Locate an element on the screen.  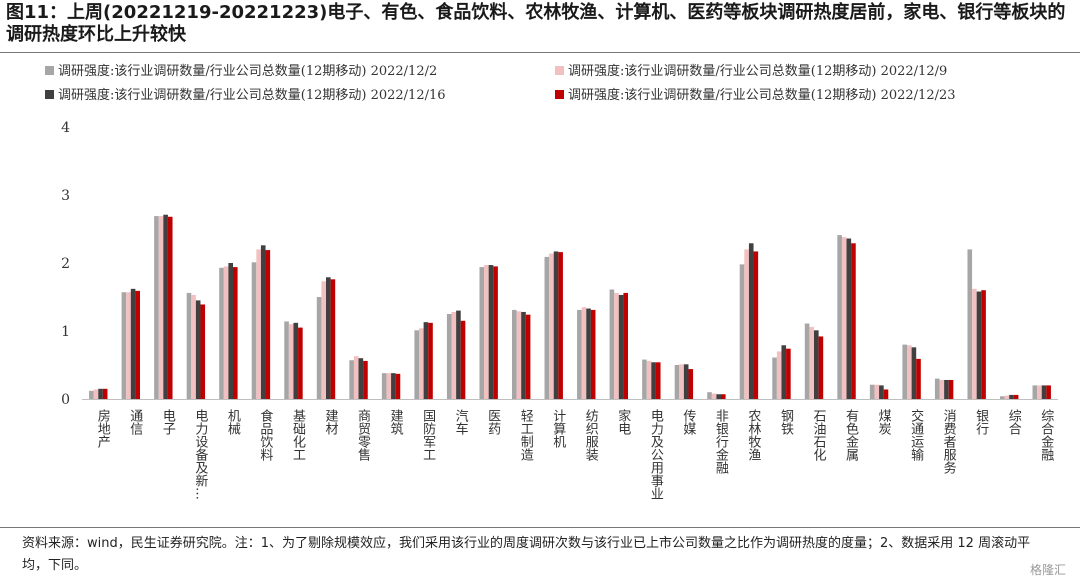
x-tick-label: 家电 is located at coordinates (623, 421).